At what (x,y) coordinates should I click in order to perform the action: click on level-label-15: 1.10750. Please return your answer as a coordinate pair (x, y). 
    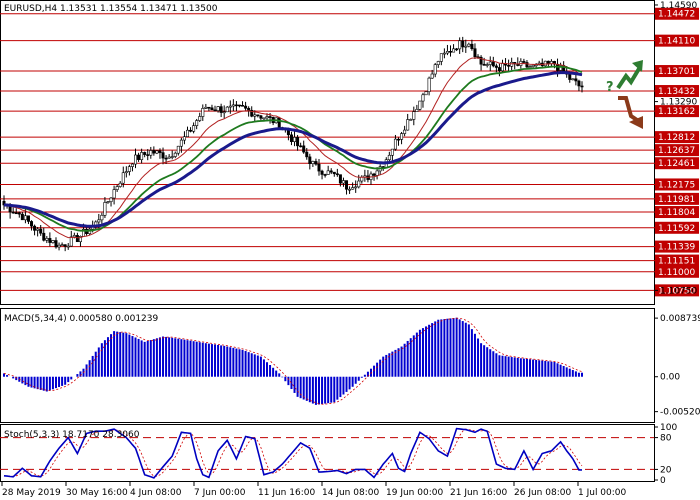
    Looking at the image, I should click on (676, 291).